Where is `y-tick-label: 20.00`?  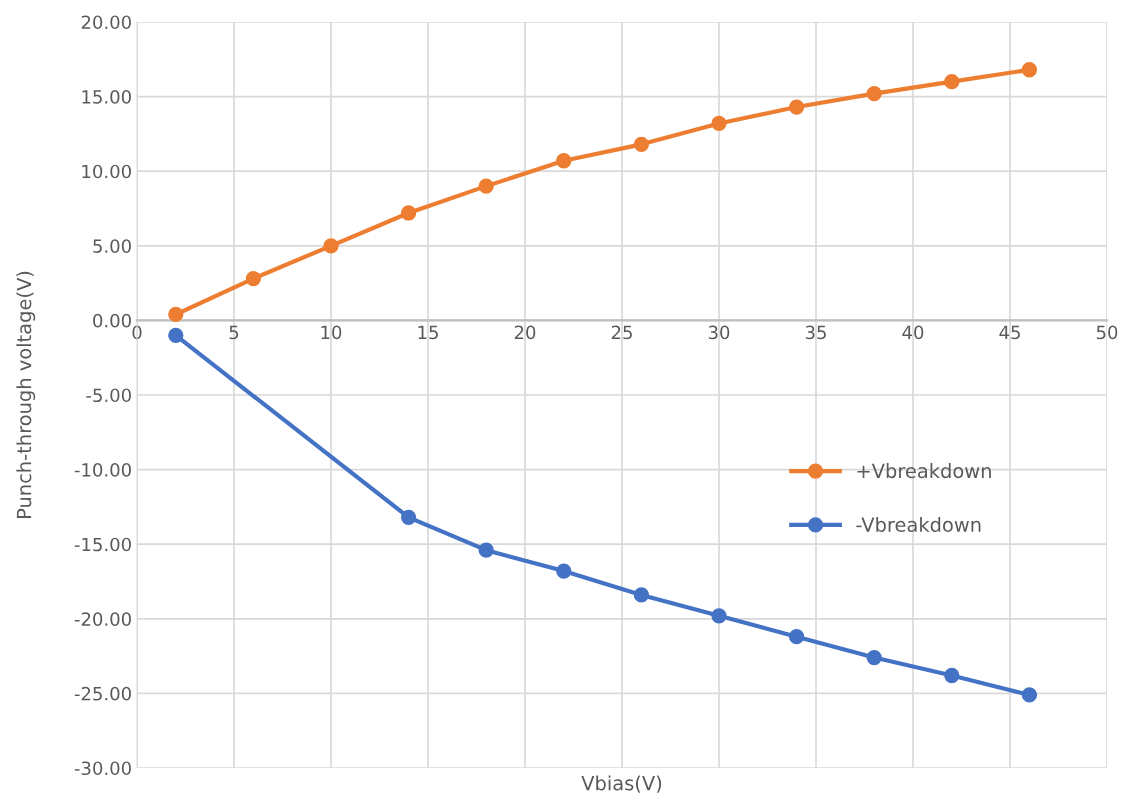
y-tick-label: 20.00 is located at coordinates (106, 22).